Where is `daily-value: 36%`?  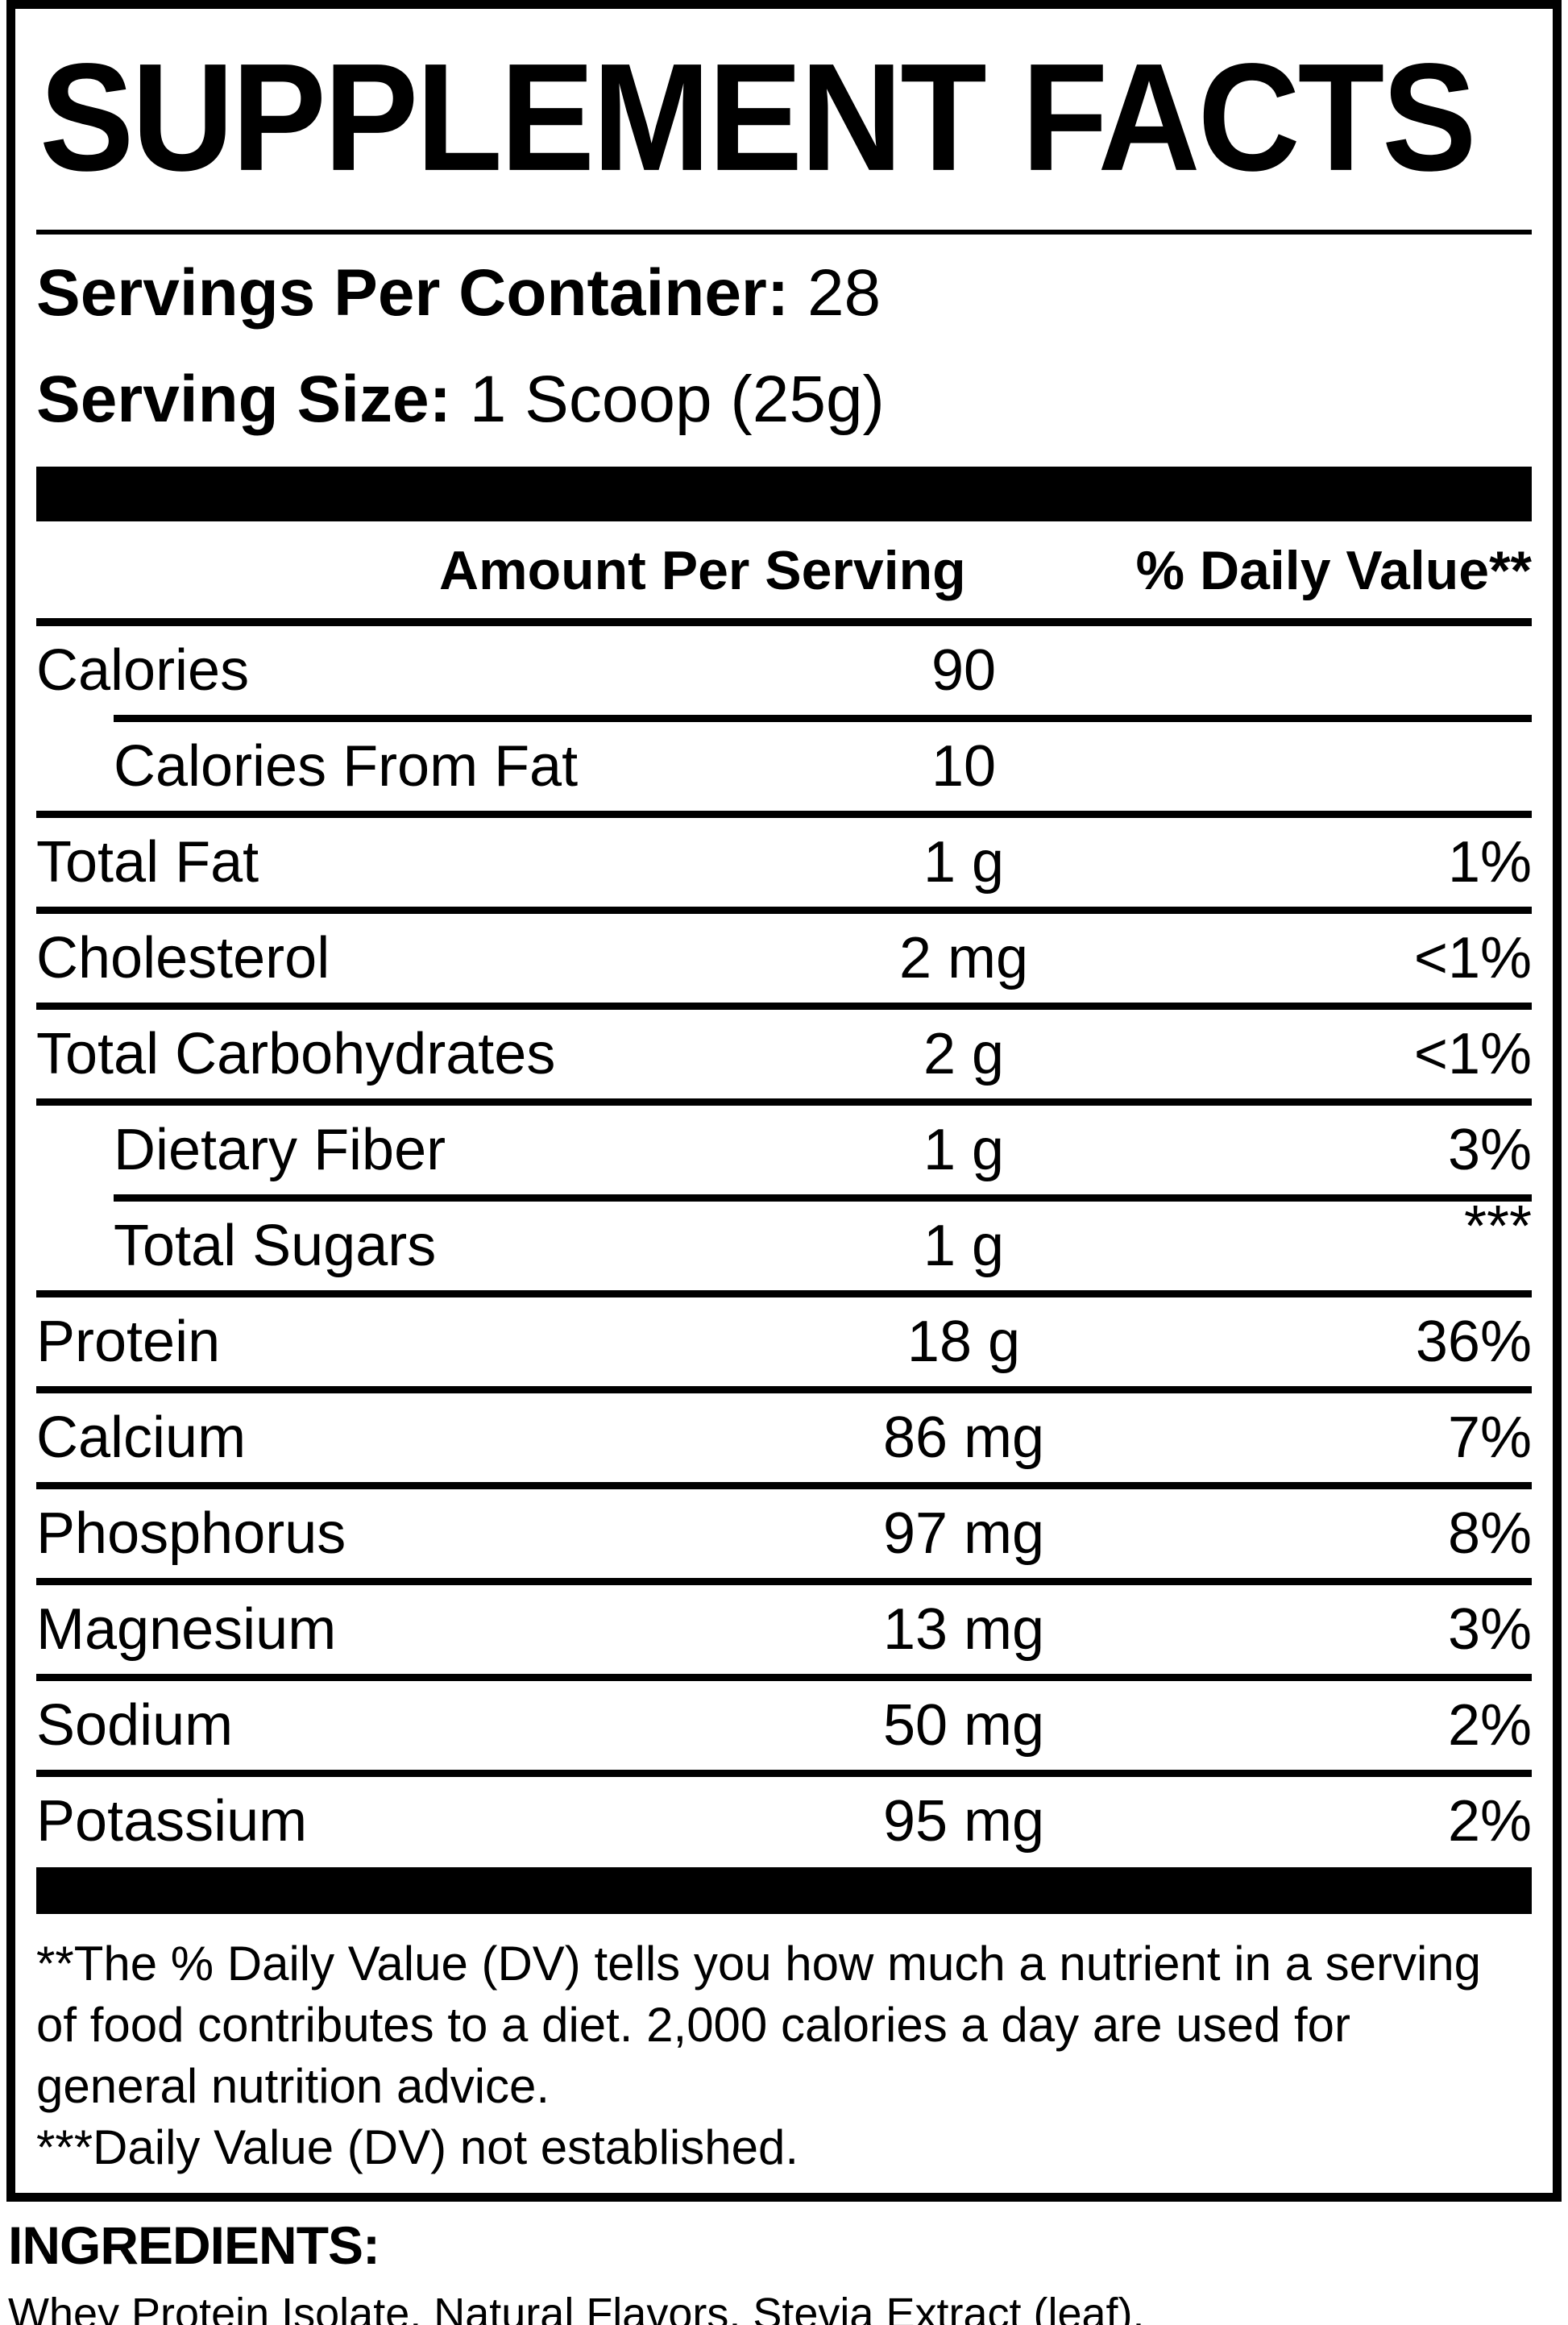 daily-value: 36% is located at coordinates (1473, 1342).